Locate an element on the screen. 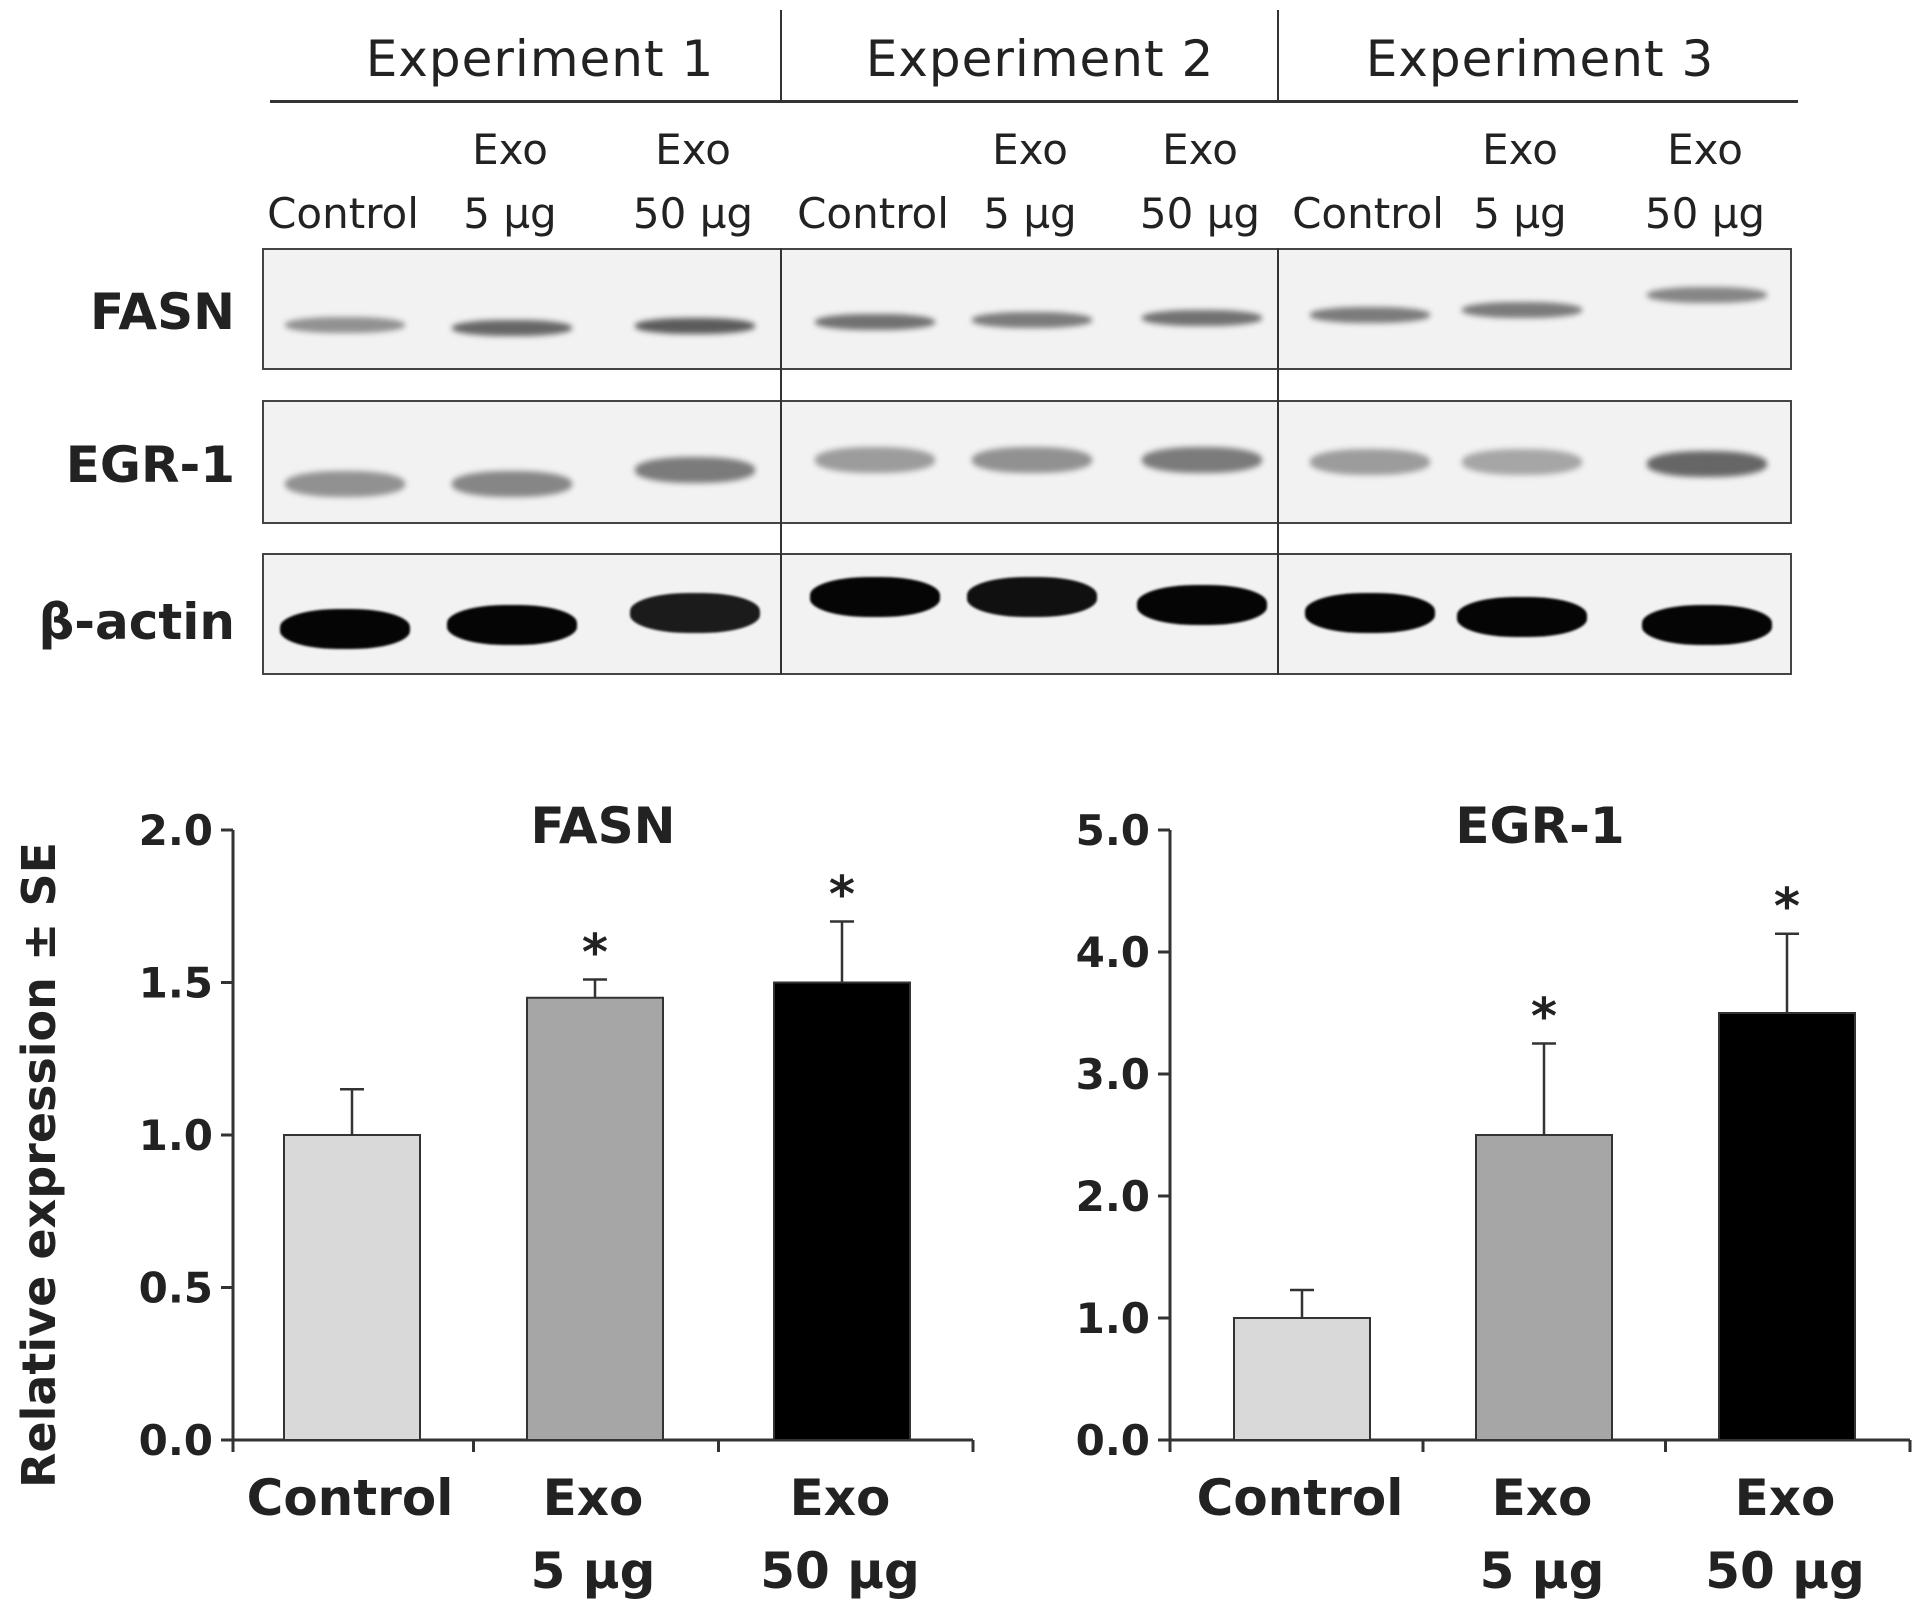 This screenshot has height=1615, width=1913. header-rule is located at coordinates (1034, 101).